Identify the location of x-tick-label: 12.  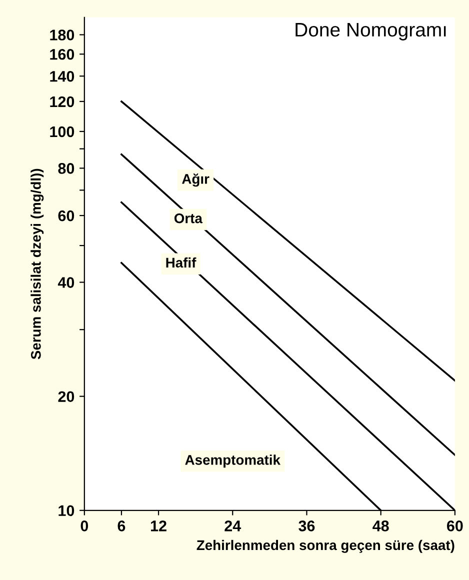
(158, 526).